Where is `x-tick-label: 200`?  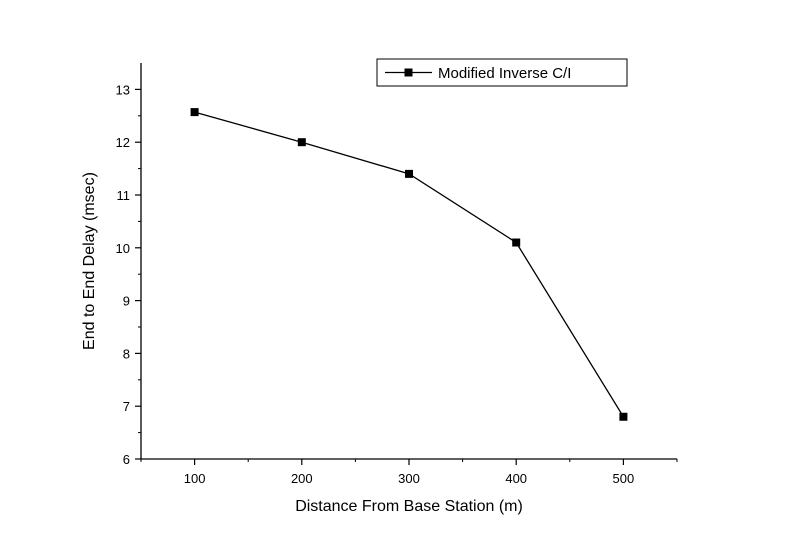
x-tick-label: 200 is located at coordinates (302, 478).